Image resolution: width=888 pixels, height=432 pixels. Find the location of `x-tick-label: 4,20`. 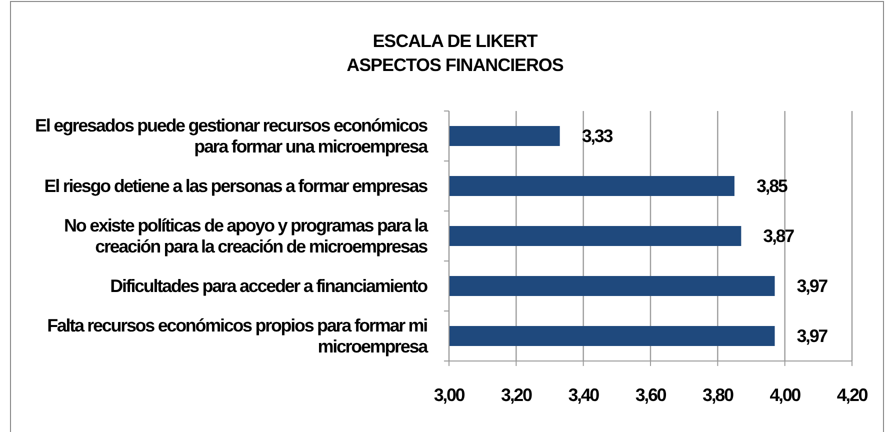

x-tick-label: 4,20 is located at coordinates (852, 394).